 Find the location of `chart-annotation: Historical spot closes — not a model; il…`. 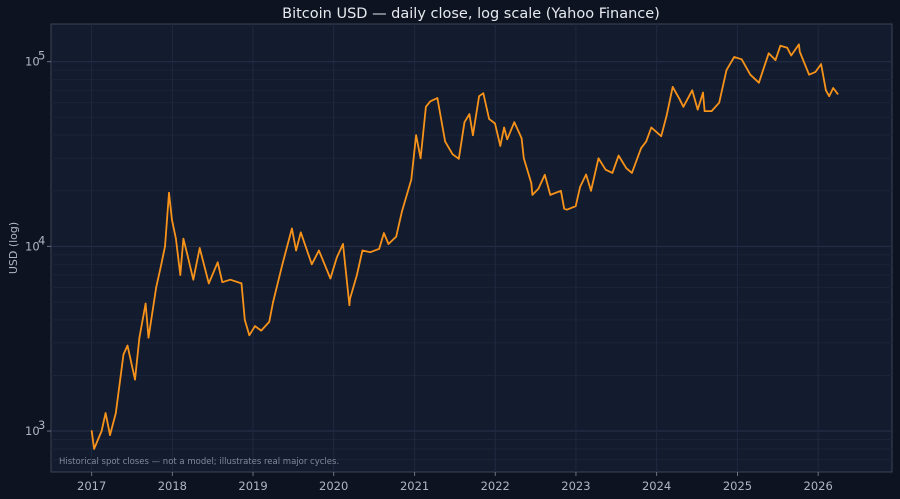

chart-annotation: Historical spot closes — not a model; il… is located at coordinates (199, 462).